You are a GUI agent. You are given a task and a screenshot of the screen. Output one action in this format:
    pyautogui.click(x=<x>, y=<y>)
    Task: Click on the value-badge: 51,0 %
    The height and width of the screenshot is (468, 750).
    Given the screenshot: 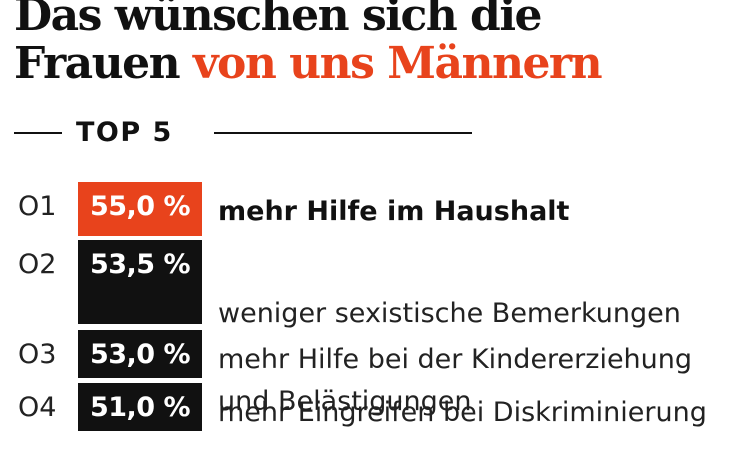 What is the action you would take?
    pyautogui.click(x=140, y=407)
    